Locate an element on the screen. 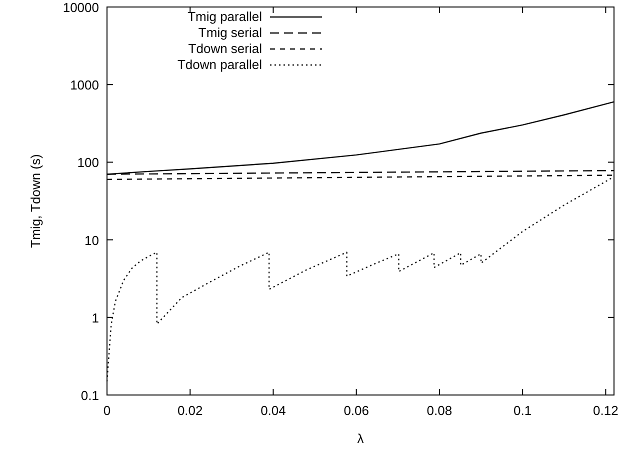 This screenshot has height=455, width=628. y-tick-label: 10000 is located at coordinates (80, 7).